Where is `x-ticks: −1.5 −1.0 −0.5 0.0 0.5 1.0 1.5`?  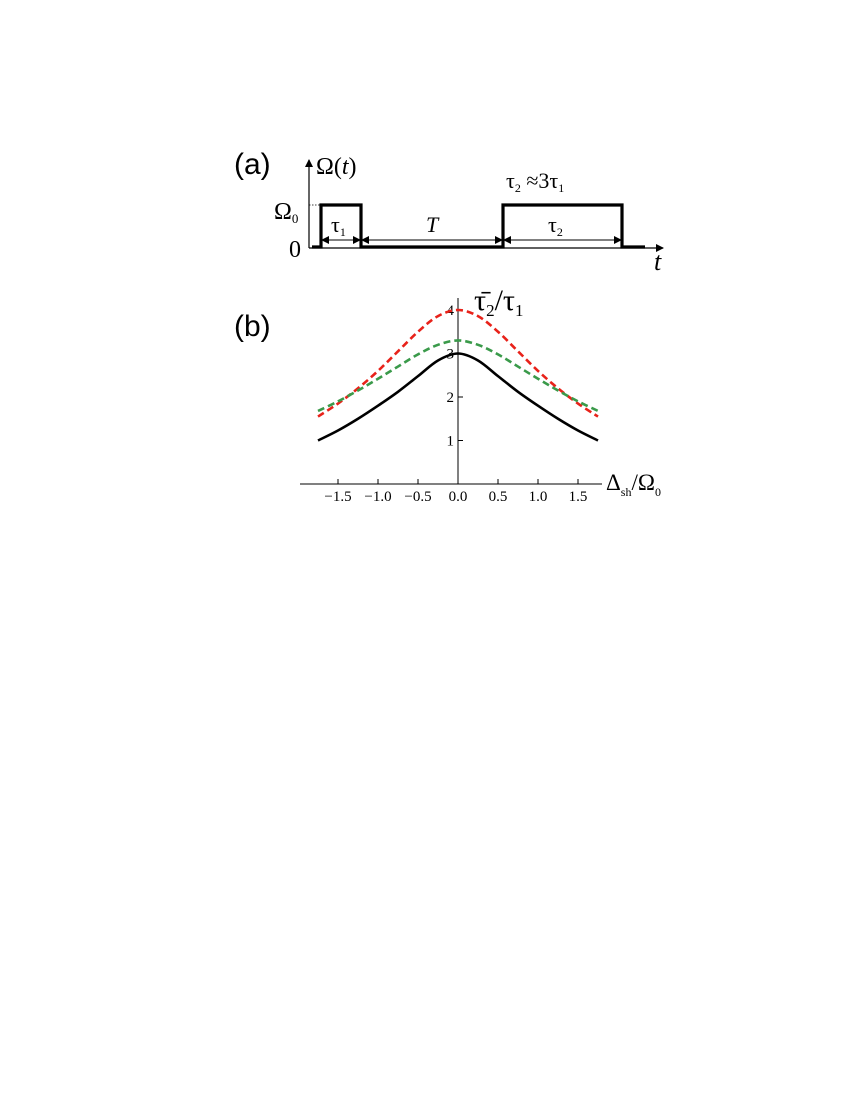
x-ticks: −1.5 −1.0 −0.5 0.0 0.5 1.0 1.5 is located at coordinates (455, 492).